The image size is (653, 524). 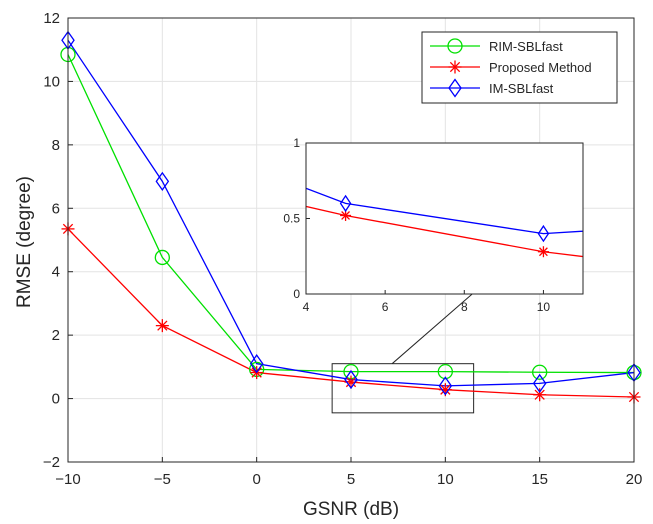 What do you see at coordinates (56, 208) in the screenshot?
I see `y-tick-label: 6` at bounding box center [56, 208].